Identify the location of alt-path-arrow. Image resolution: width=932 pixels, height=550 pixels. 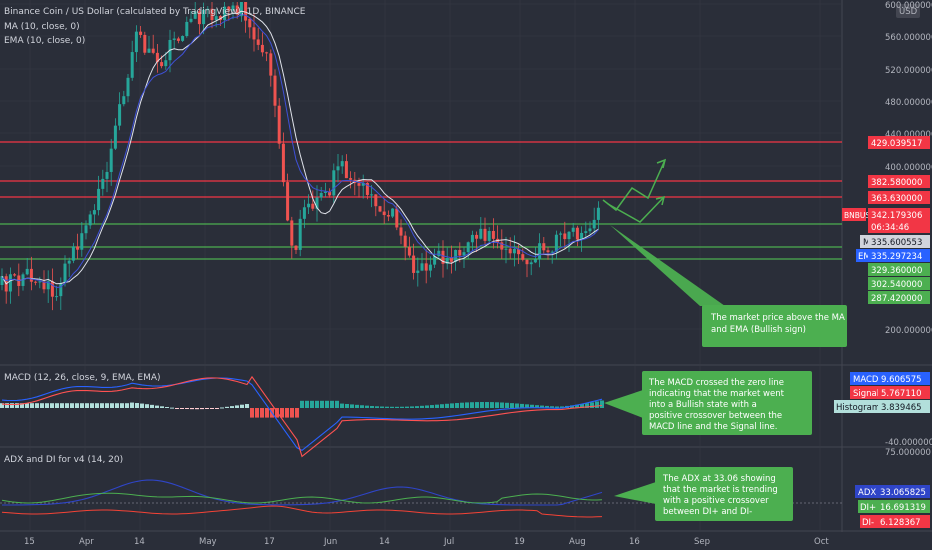
(636, 209).